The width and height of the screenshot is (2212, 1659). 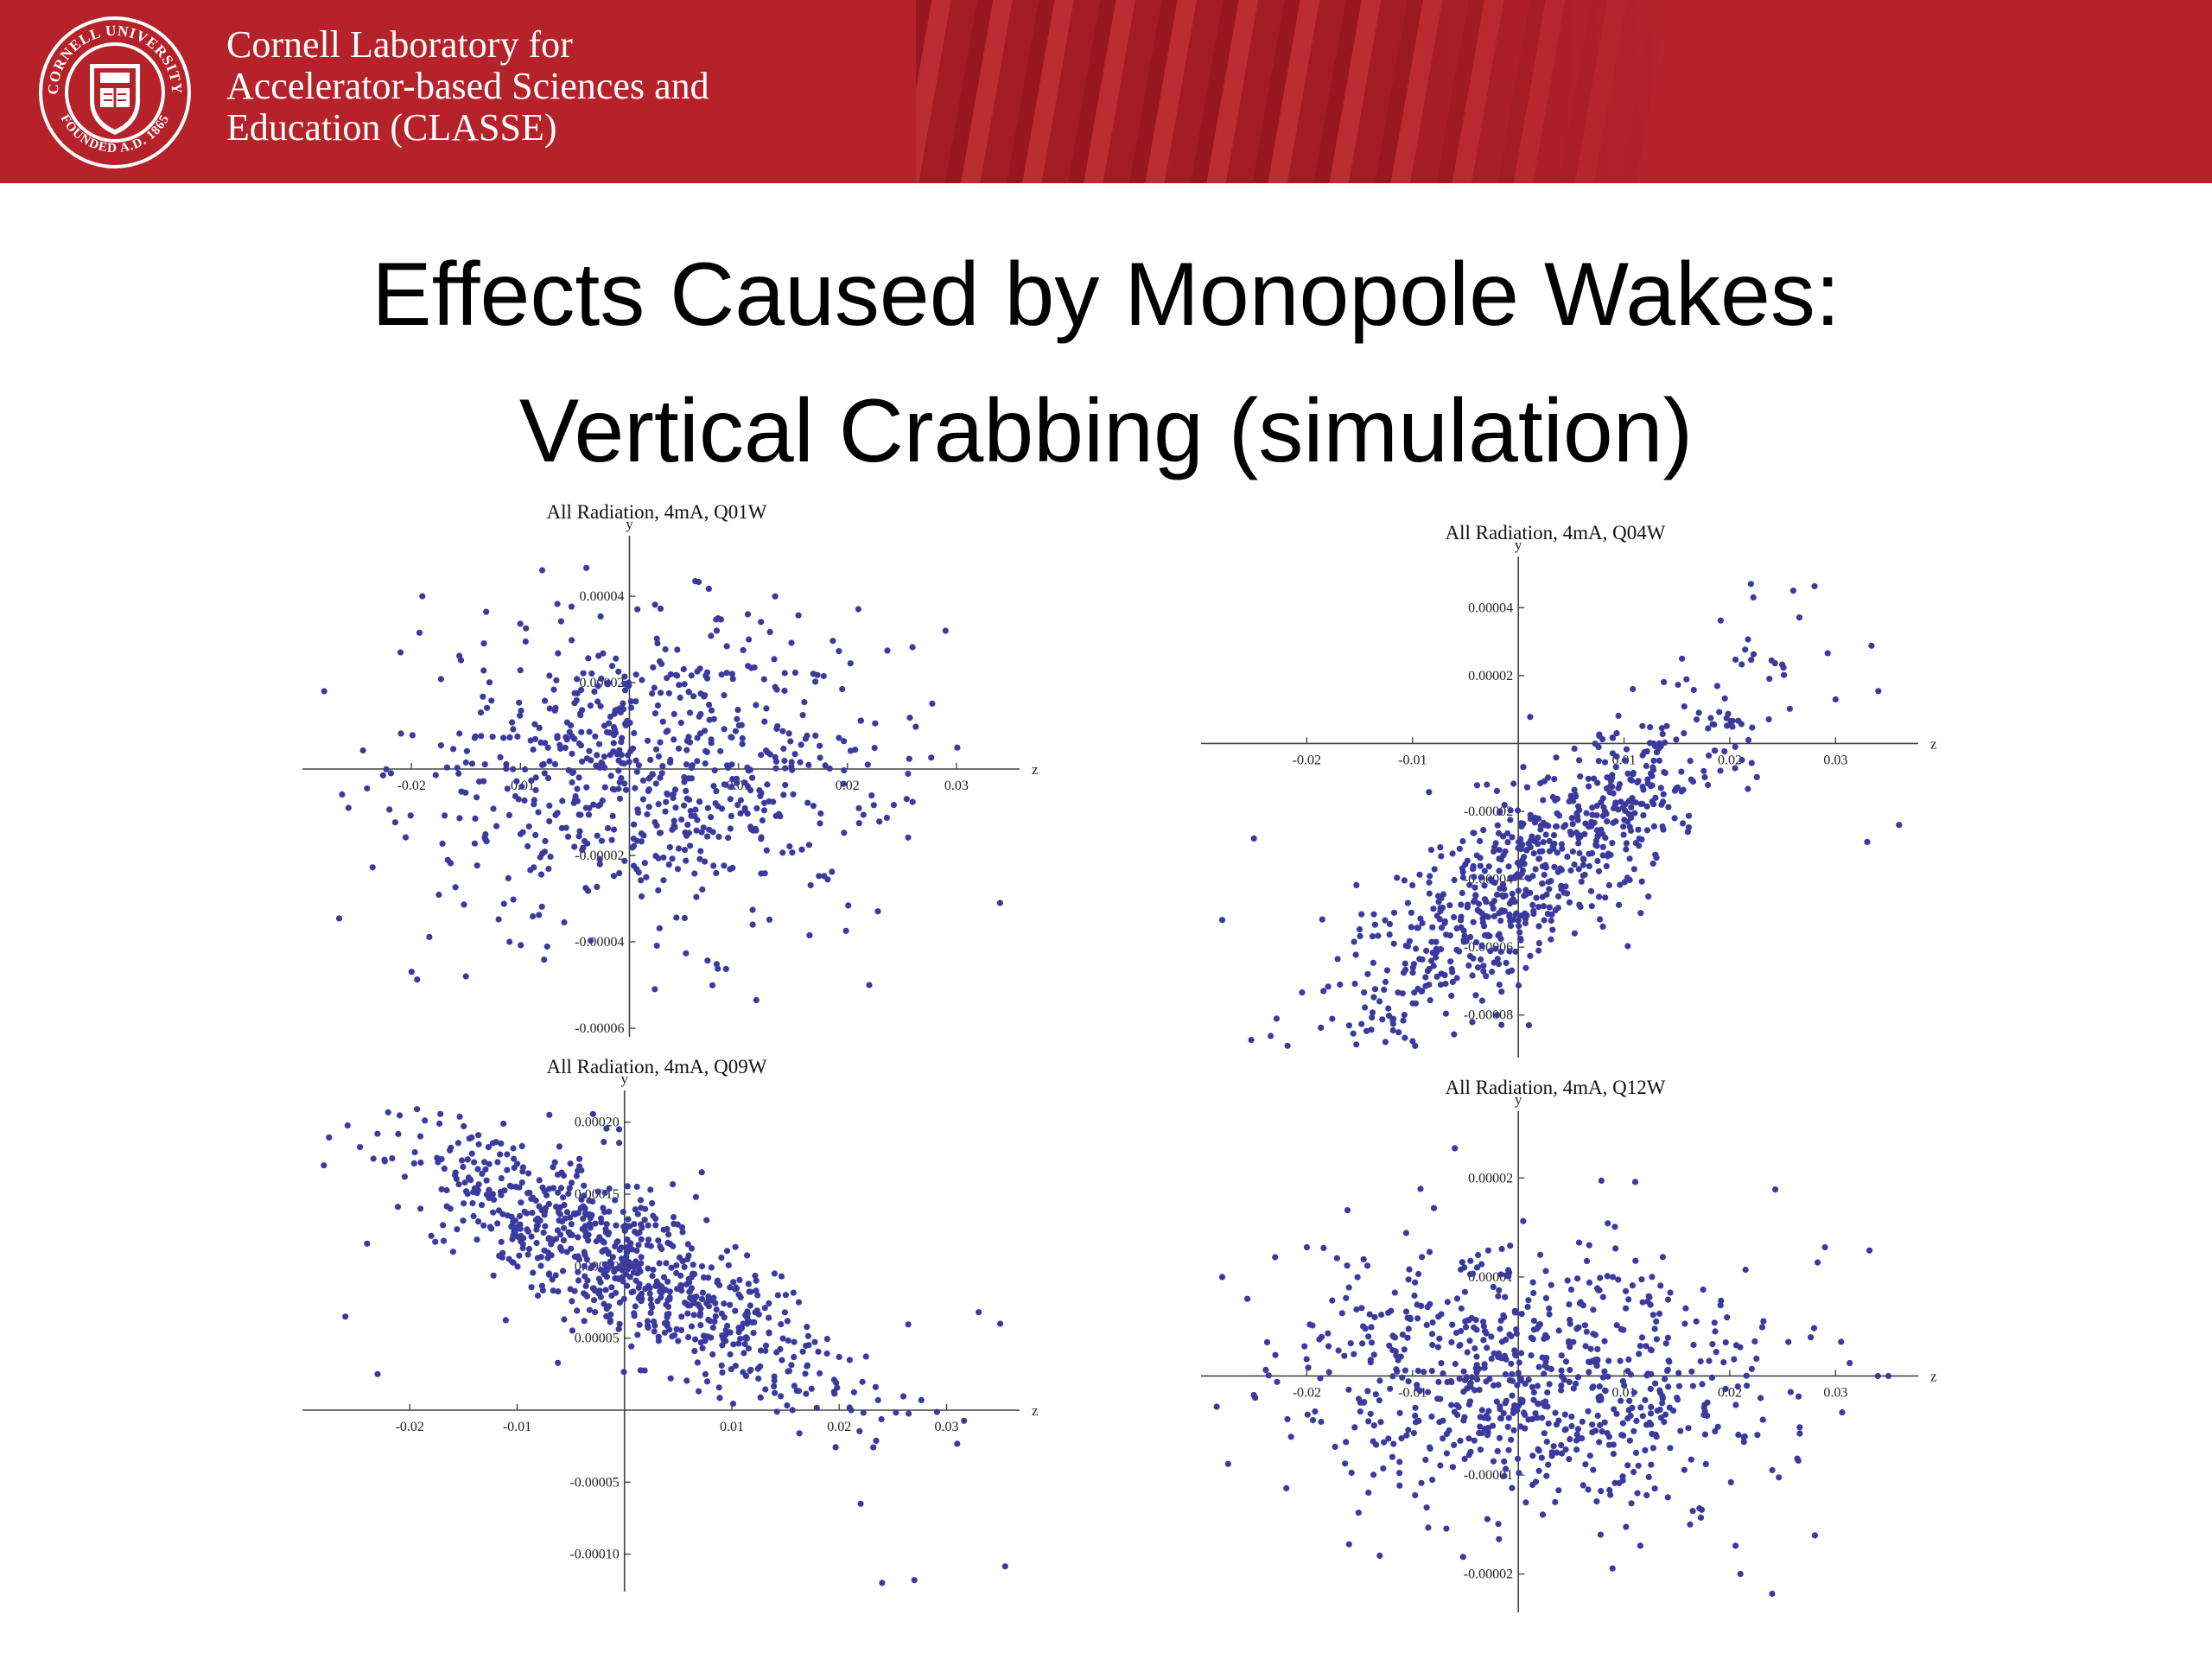 What do you see at coordinates (467, 86) in the screenshot?
I see `org-line-2: Accelerator-based Sciences and` at bounding box center [467, 86].